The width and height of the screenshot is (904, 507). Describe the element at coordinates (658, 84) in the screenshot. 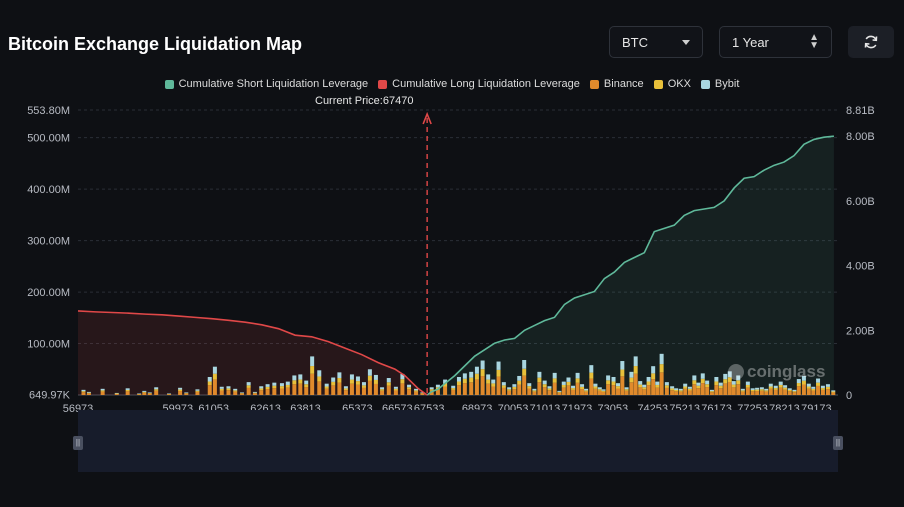

I see `legend-swatch-okx` at that location.